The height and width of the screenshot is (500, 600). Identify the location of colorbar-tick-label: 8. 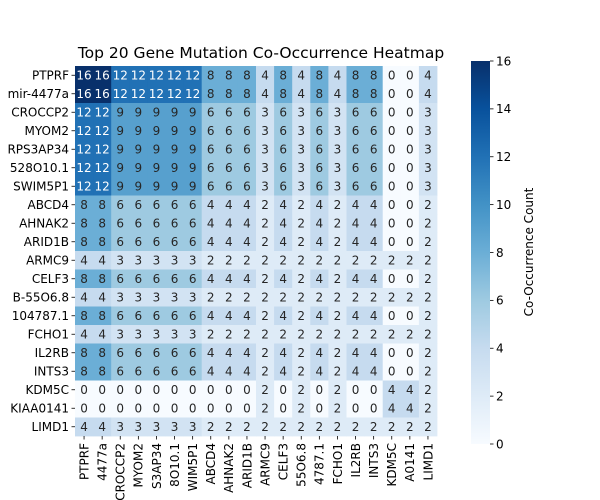
(500, 253).